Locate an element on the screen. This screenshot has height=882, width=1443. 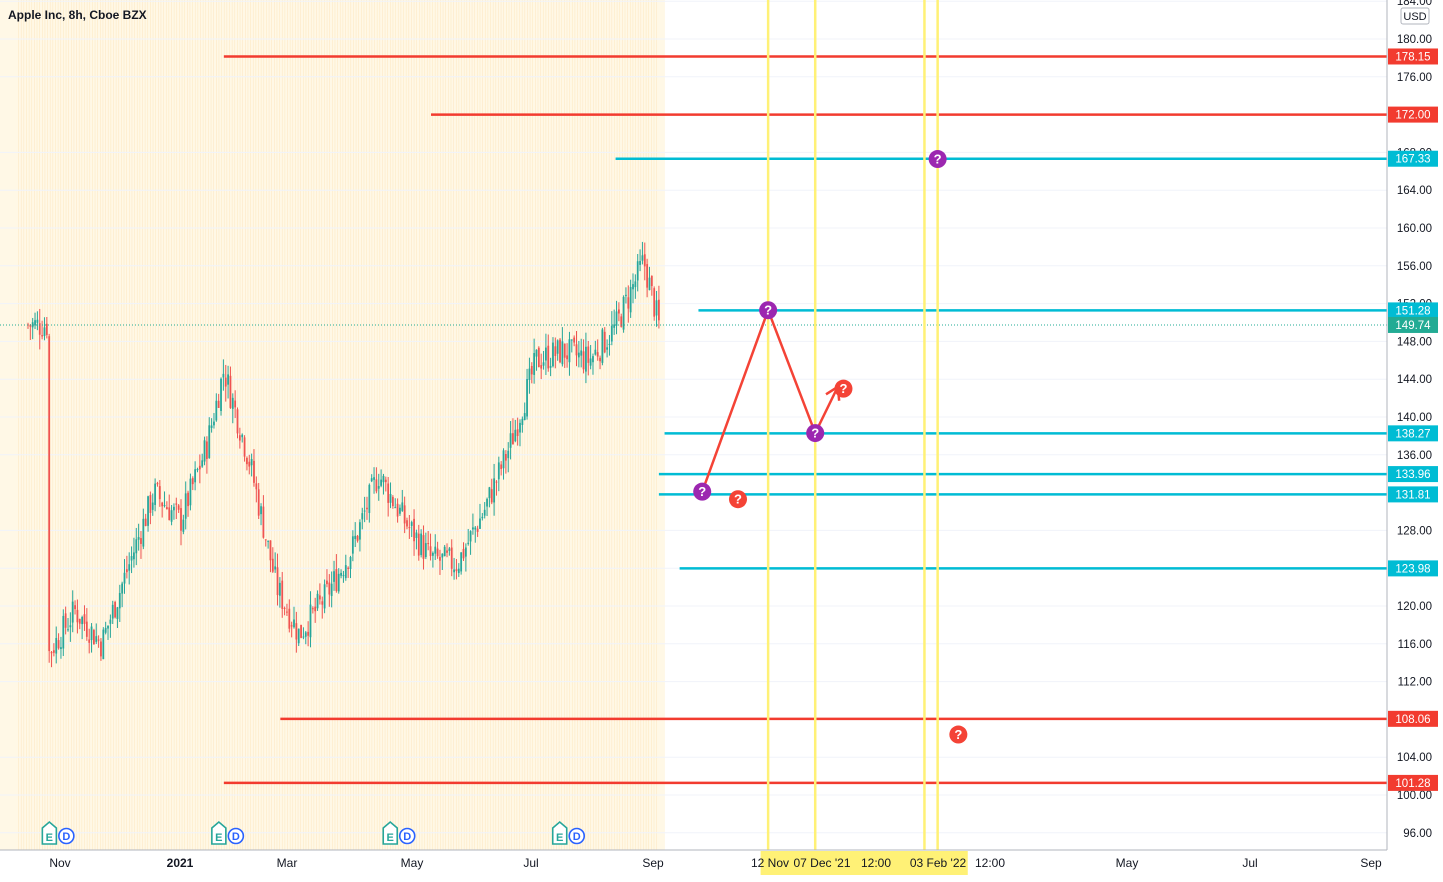
level-badge-text: 131.81 is located at coordinates (1412, 495).